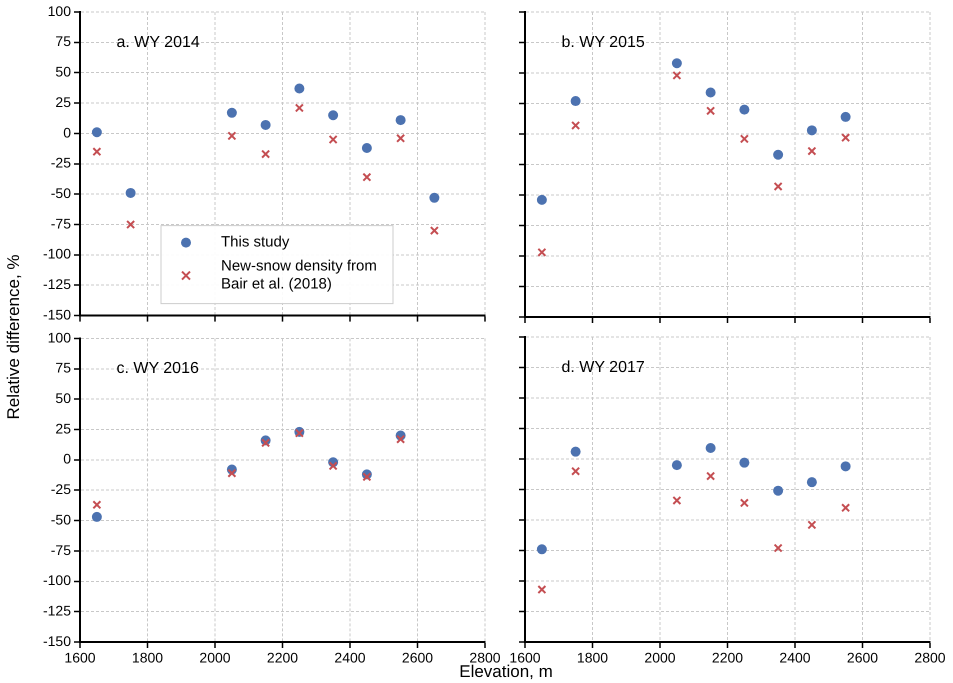  Describe the element at coordinates (157, 369) in the screenshot. I see `text: c. WY 2016` at that location.